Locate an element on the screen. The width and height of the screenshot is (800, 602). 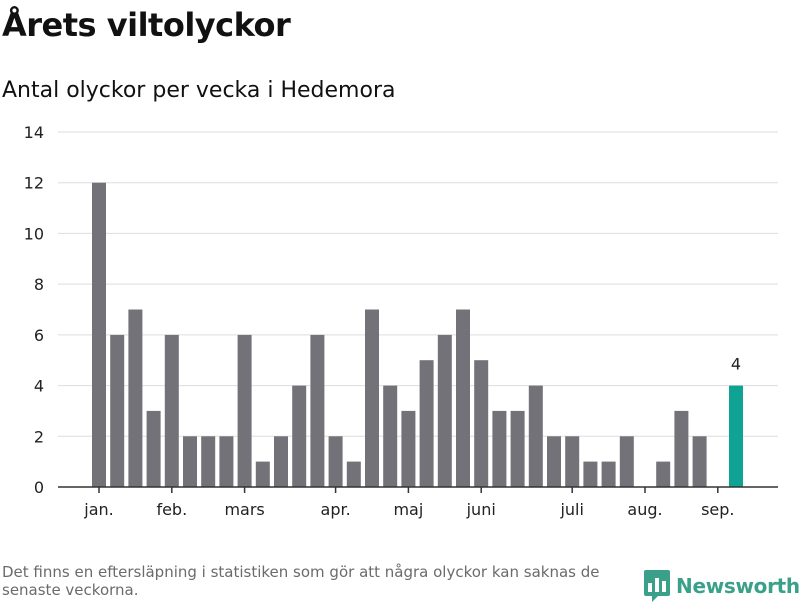
x-tick-label: juni is located at coordinates (481, 509).